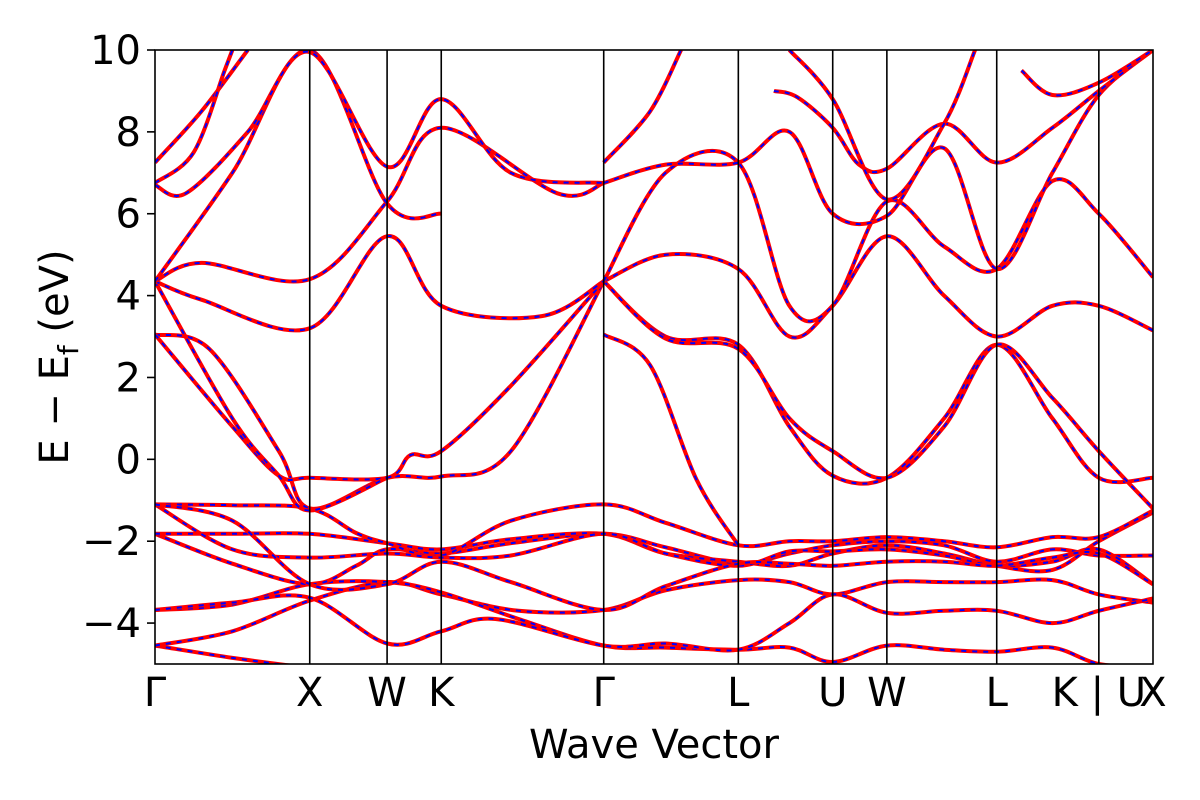 This screenshot has width=1200, height=800. I want to click on x-tick-label-3: K, so click(442, 693).